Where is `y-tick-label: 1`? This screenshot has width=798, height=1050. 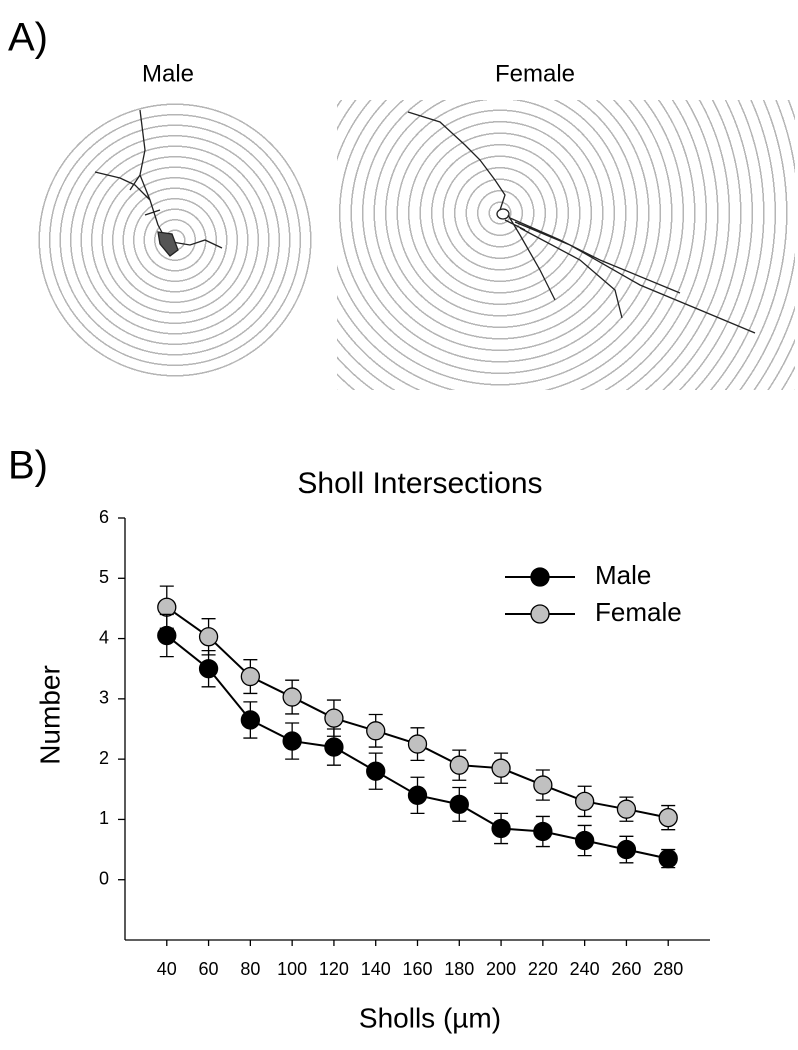 y-tick-label: 1 is located at coordinates (104, 818).